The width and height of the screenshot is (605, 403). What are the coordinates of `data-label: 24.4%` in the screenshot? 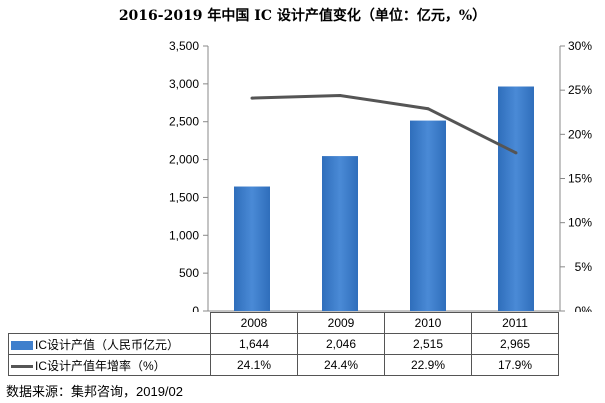 It's located at (341, 365).